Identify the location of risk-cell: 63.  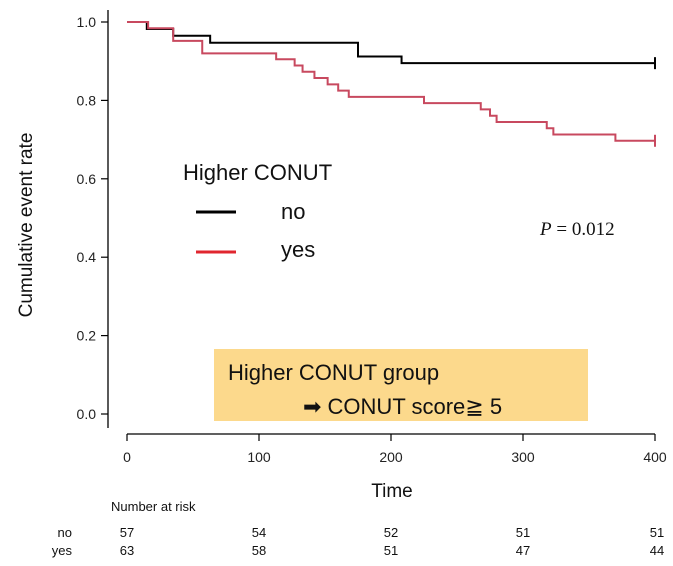
(127, 550).